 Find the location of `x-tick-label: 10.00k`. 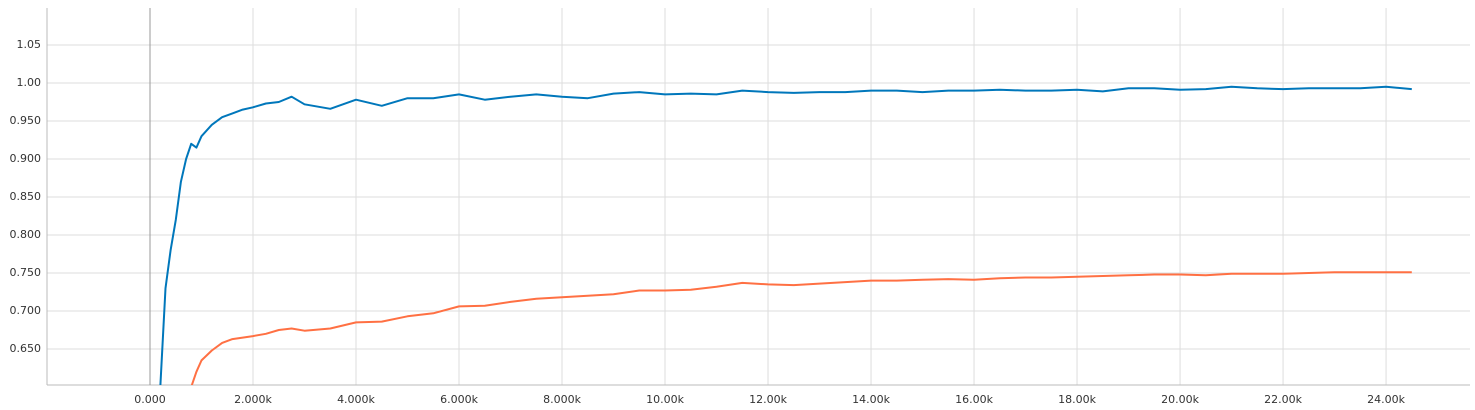

x-tick-label: 10.00k is located at coordinates (665, 399).